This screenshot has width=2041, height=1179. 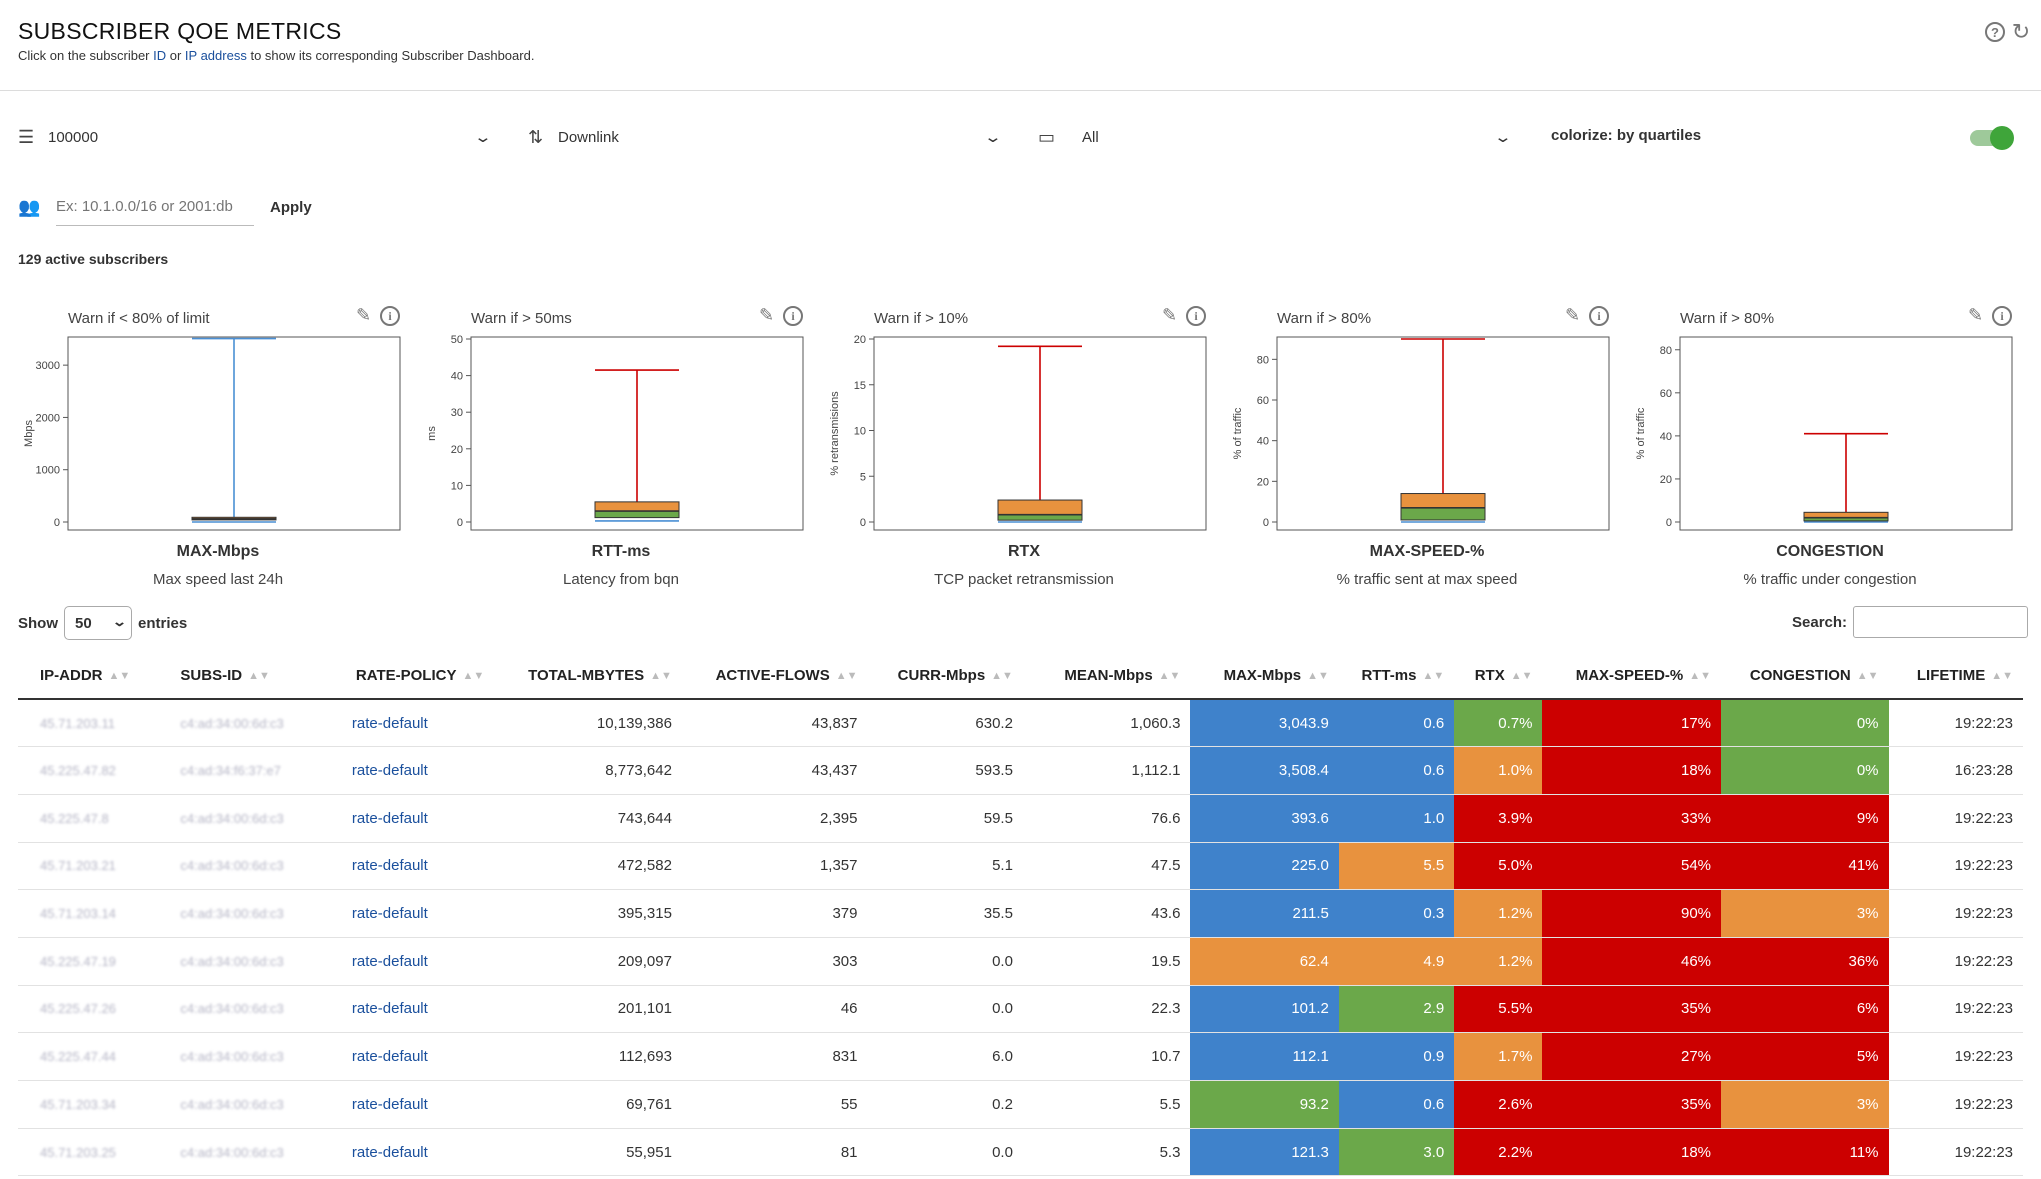 What do you see at coordinates (88, 1152) in the screenshot?
I see `ip-addr-cell: 45.71.203.25` at bounding box center [88, 1152].